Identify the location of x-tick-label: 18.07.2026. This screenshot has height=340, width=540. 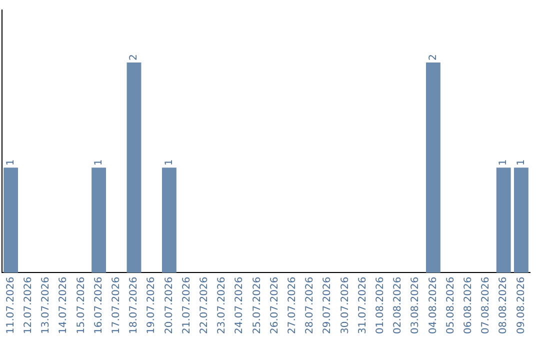
(134, 305).